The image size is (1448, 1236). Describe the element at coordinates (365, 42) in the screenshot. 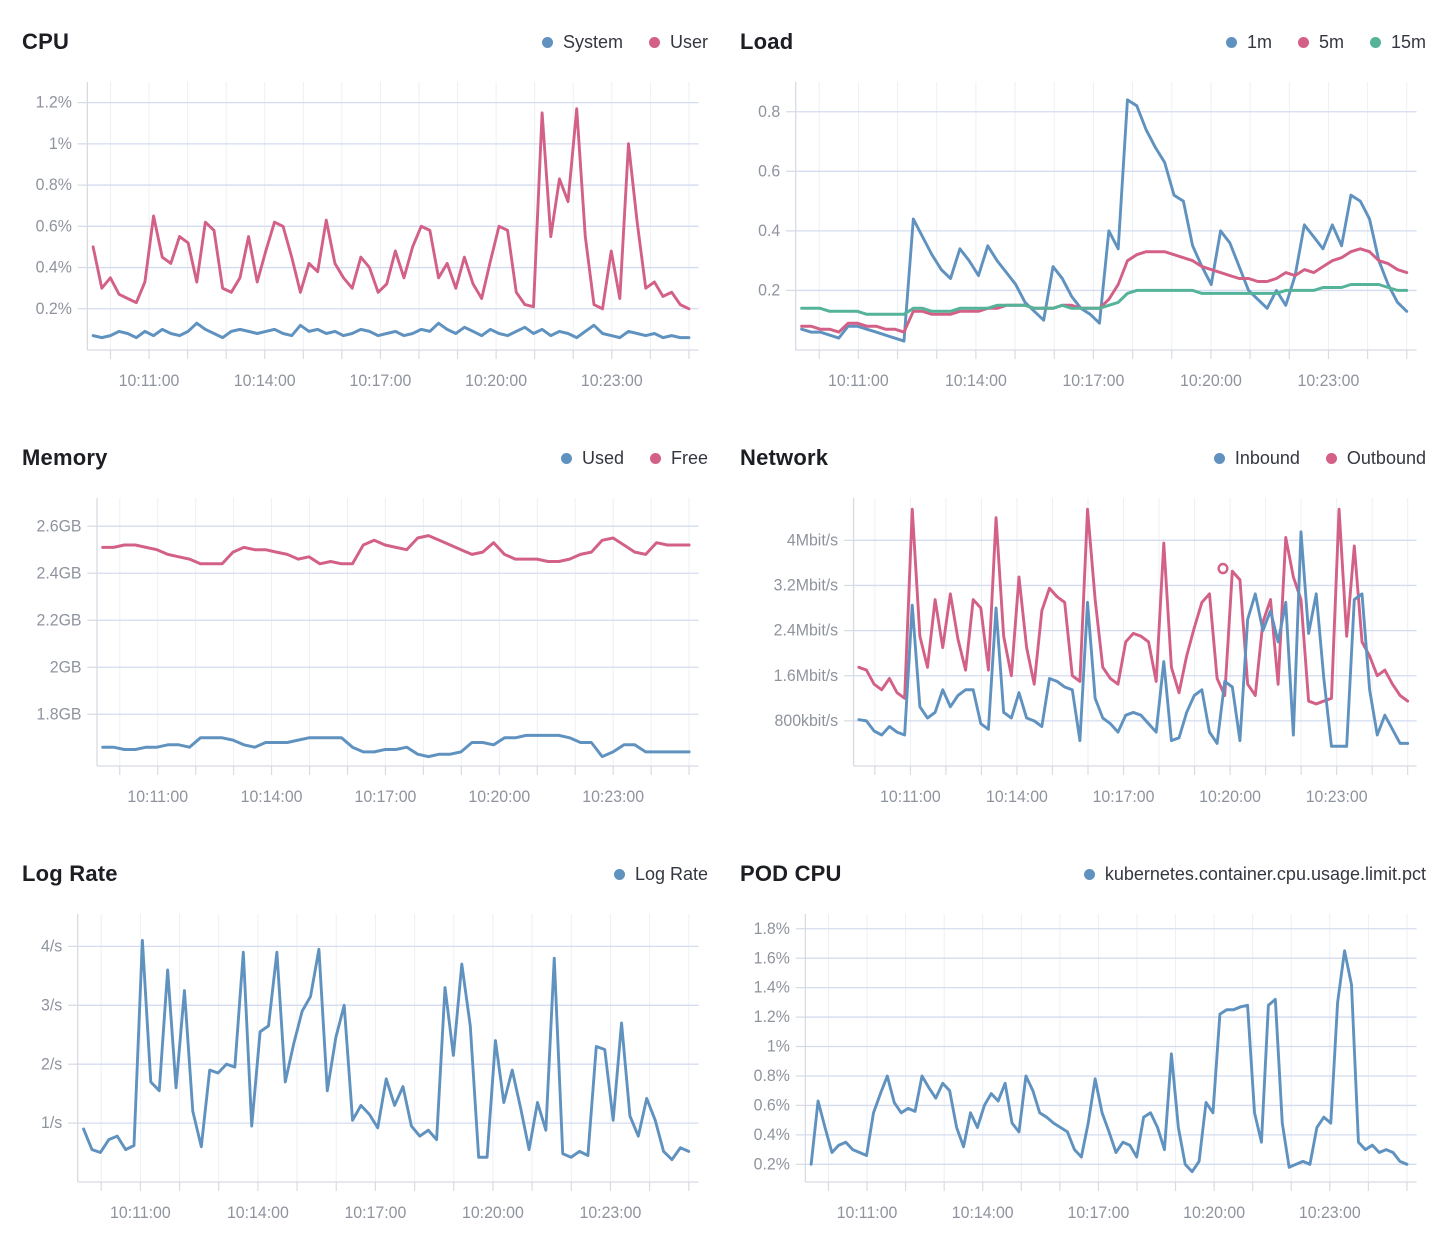

I see `cpu-chart-header: CPU System User` at that location.